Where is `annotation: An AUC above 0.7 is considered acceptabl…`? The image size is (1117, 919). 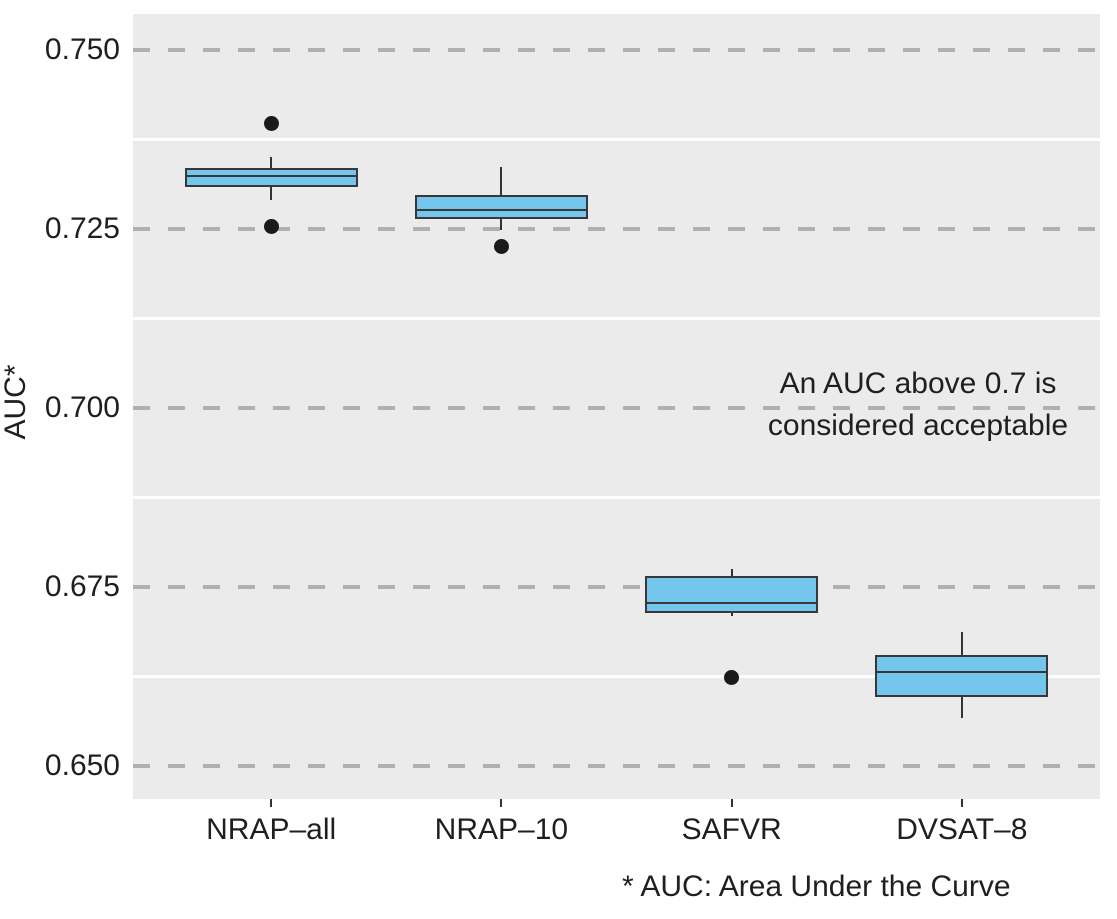 annotation: An AUC above 0.7 is considered acceptabl… is located at coordinates (918, 405).